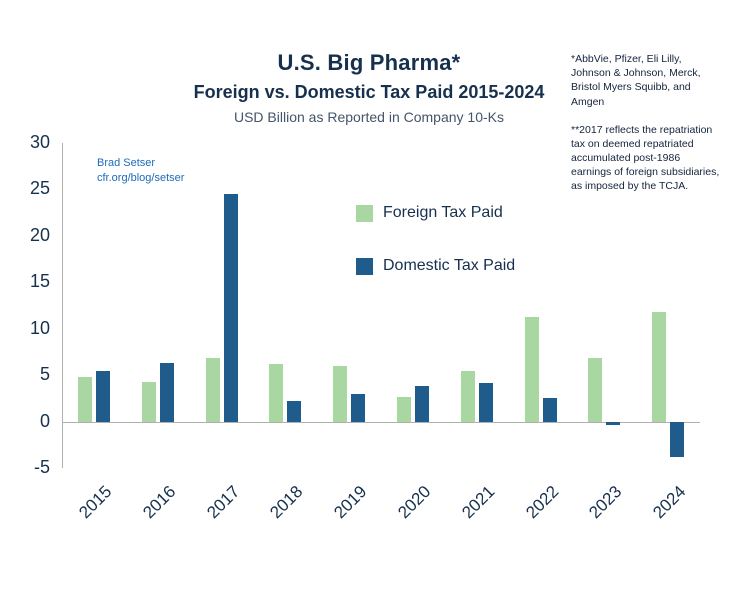 The width and height of the screenshot is (738, 599). Describe the element at coordinates (364, 266) in the screenshot. I see `legend-swatch-domestic` at that location.